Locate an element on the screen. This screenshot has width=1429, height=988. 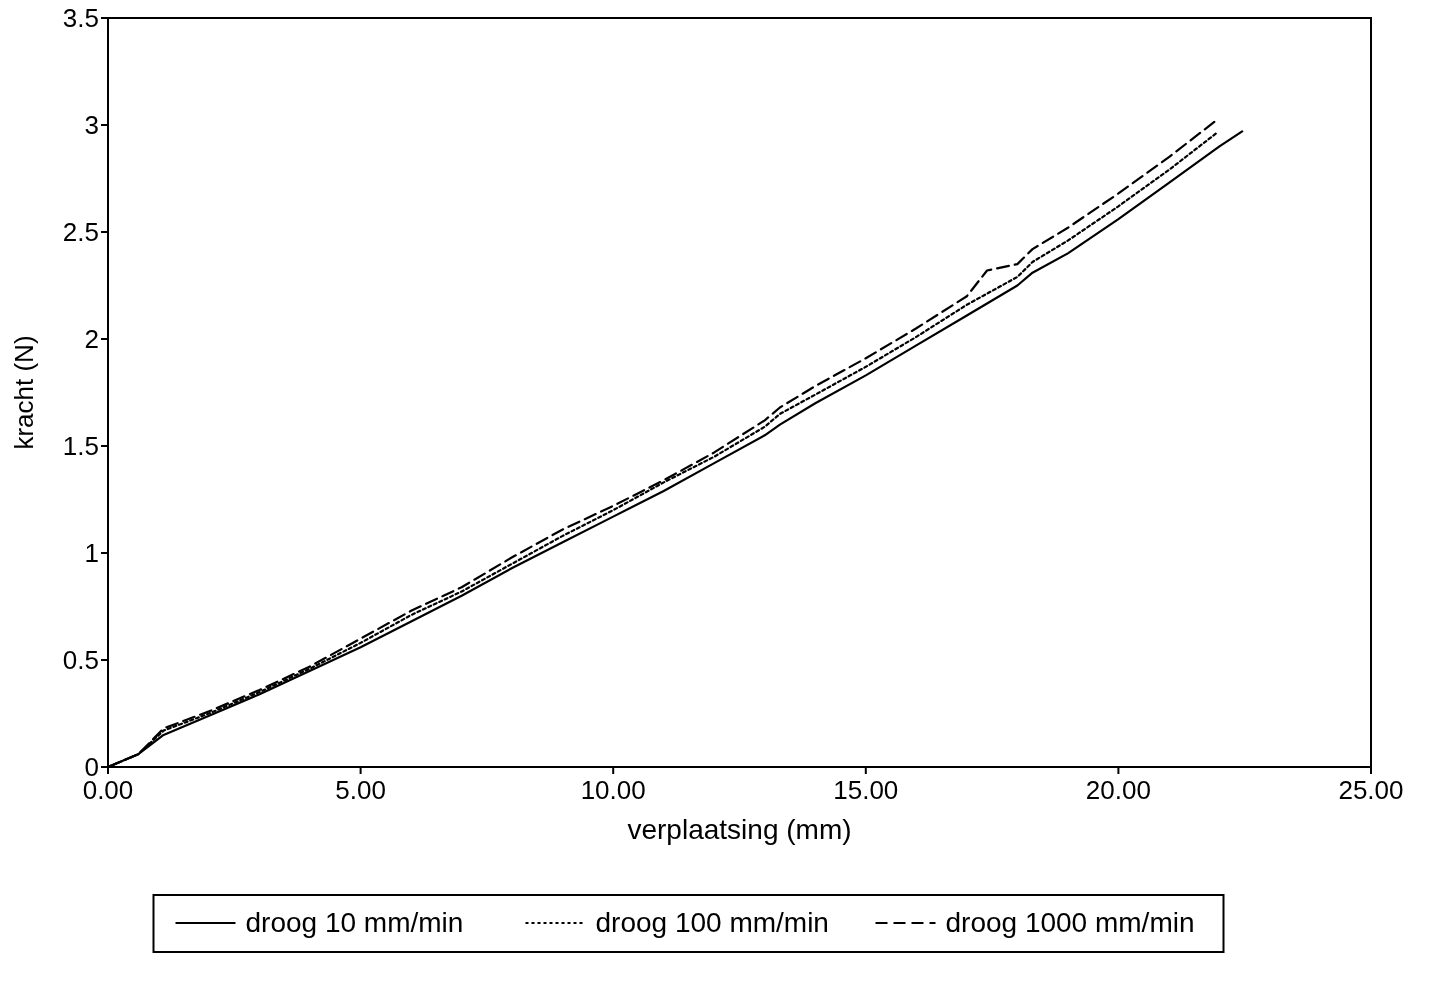
y-tick-label: 3 is located at coordinates (91, 125).